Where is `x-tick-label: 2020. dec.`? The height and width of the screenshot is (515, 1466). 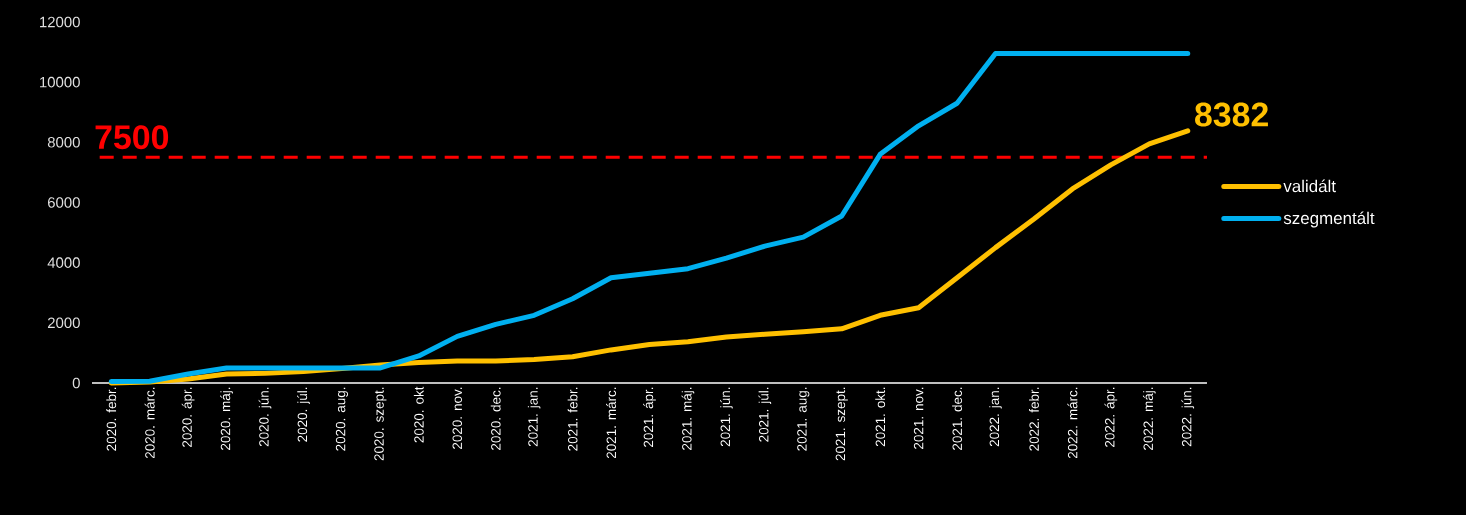
x-tick-label: 2020. dec. is located at coordinates (495, 418).